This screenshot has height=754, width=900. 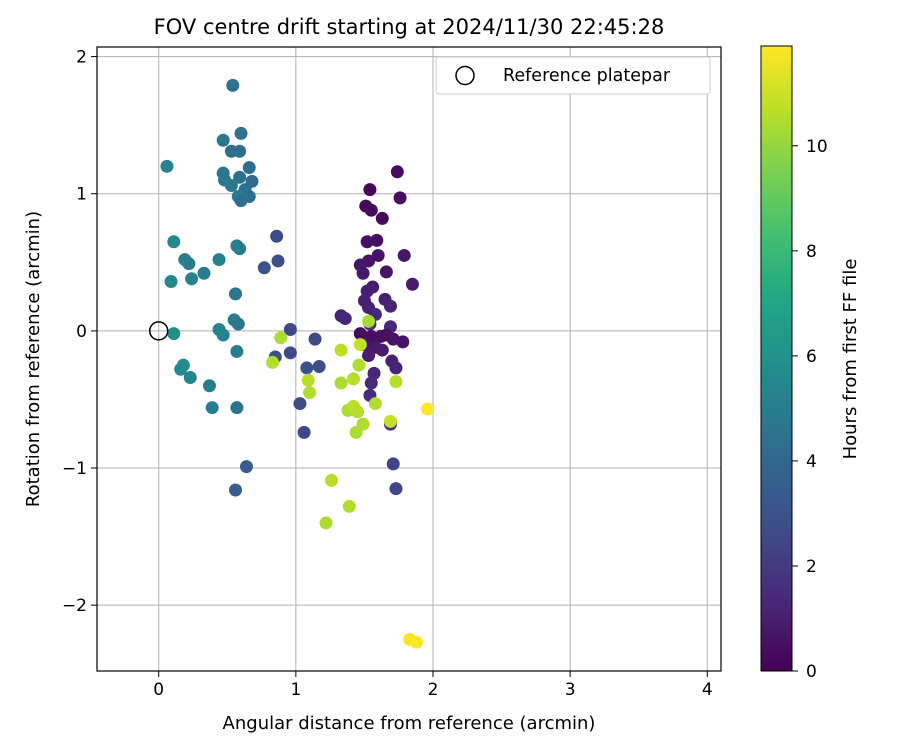 I want to click on y-tick-label: 2, so click(x=81, y=58).